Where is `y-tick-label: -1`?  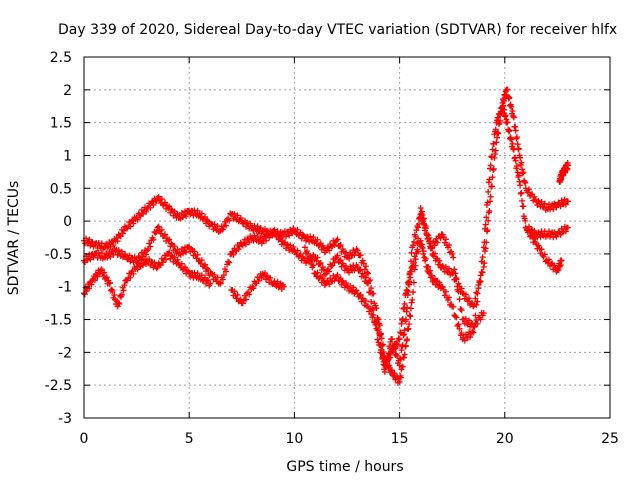
y-tick-label: -1 is located at coordinates (65, 288).